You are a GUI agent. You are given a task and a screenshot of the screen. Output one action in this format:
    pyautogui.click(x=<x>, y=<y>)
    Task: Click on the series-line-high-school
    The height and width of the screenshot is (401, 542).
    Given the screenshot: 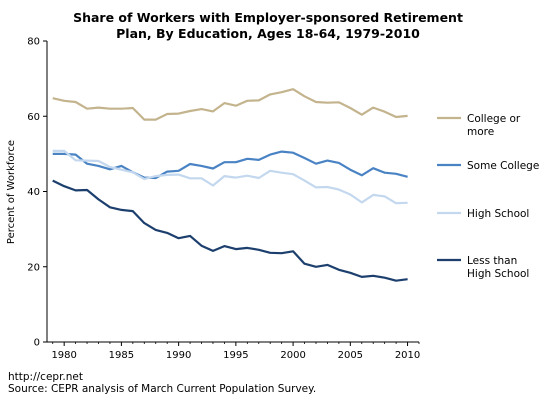 What is the action you would take?
    pyautogui.click(x=230, y=177)
    